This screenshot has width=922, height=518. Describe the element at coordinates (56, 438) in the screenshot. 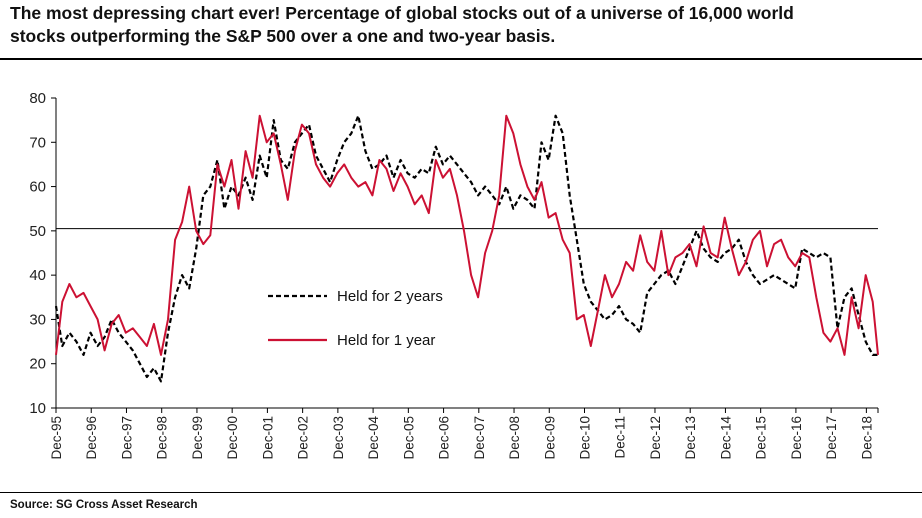

I see `x-tick-label: Dec-95` at that location.